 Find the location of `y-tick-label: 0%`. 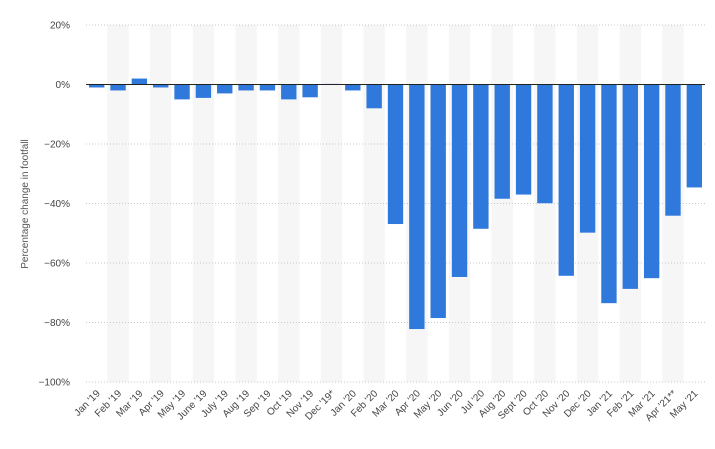

y-tick-label: 0% is located at coordinates (63, 85).